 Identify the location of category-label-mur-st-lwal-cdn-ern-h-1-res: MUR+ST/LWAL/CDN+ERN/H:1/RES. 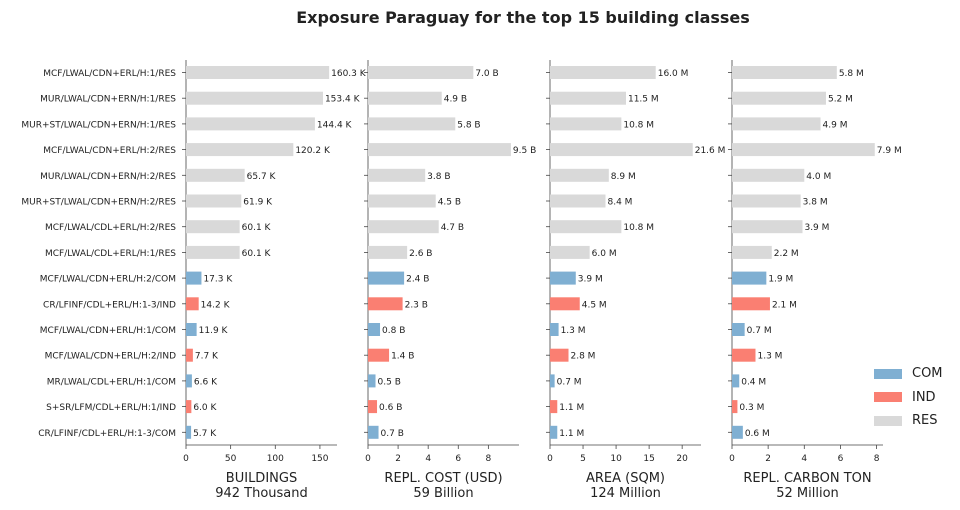
(98, 125).